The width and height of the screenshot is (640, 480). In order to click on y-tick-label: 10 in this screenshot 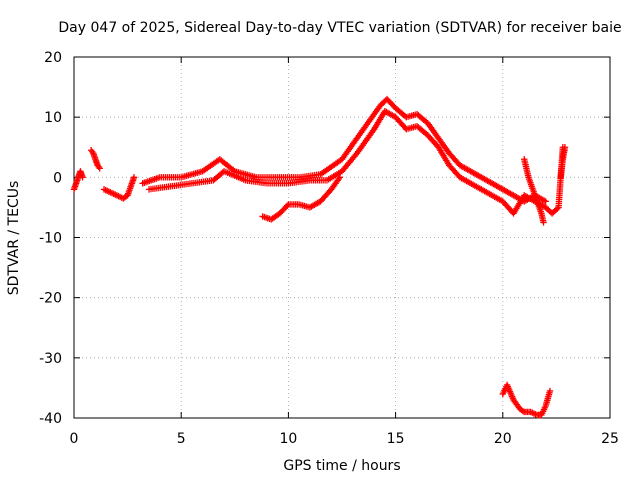, I will do `click(53, 118)`.